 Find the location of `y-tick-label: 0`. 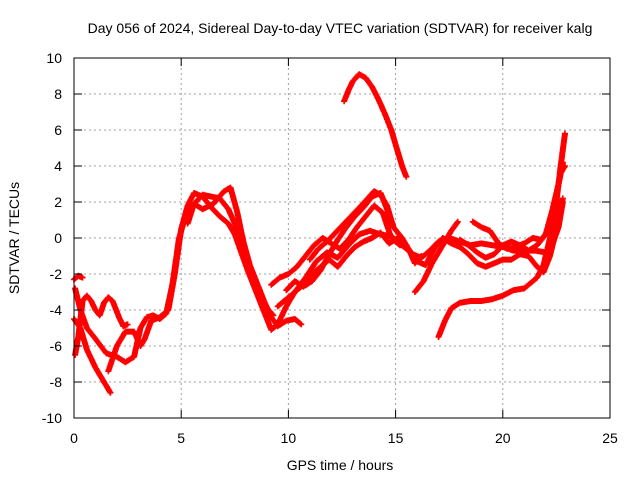

y-tick-label: 0 is located at coordinates (58, 238).